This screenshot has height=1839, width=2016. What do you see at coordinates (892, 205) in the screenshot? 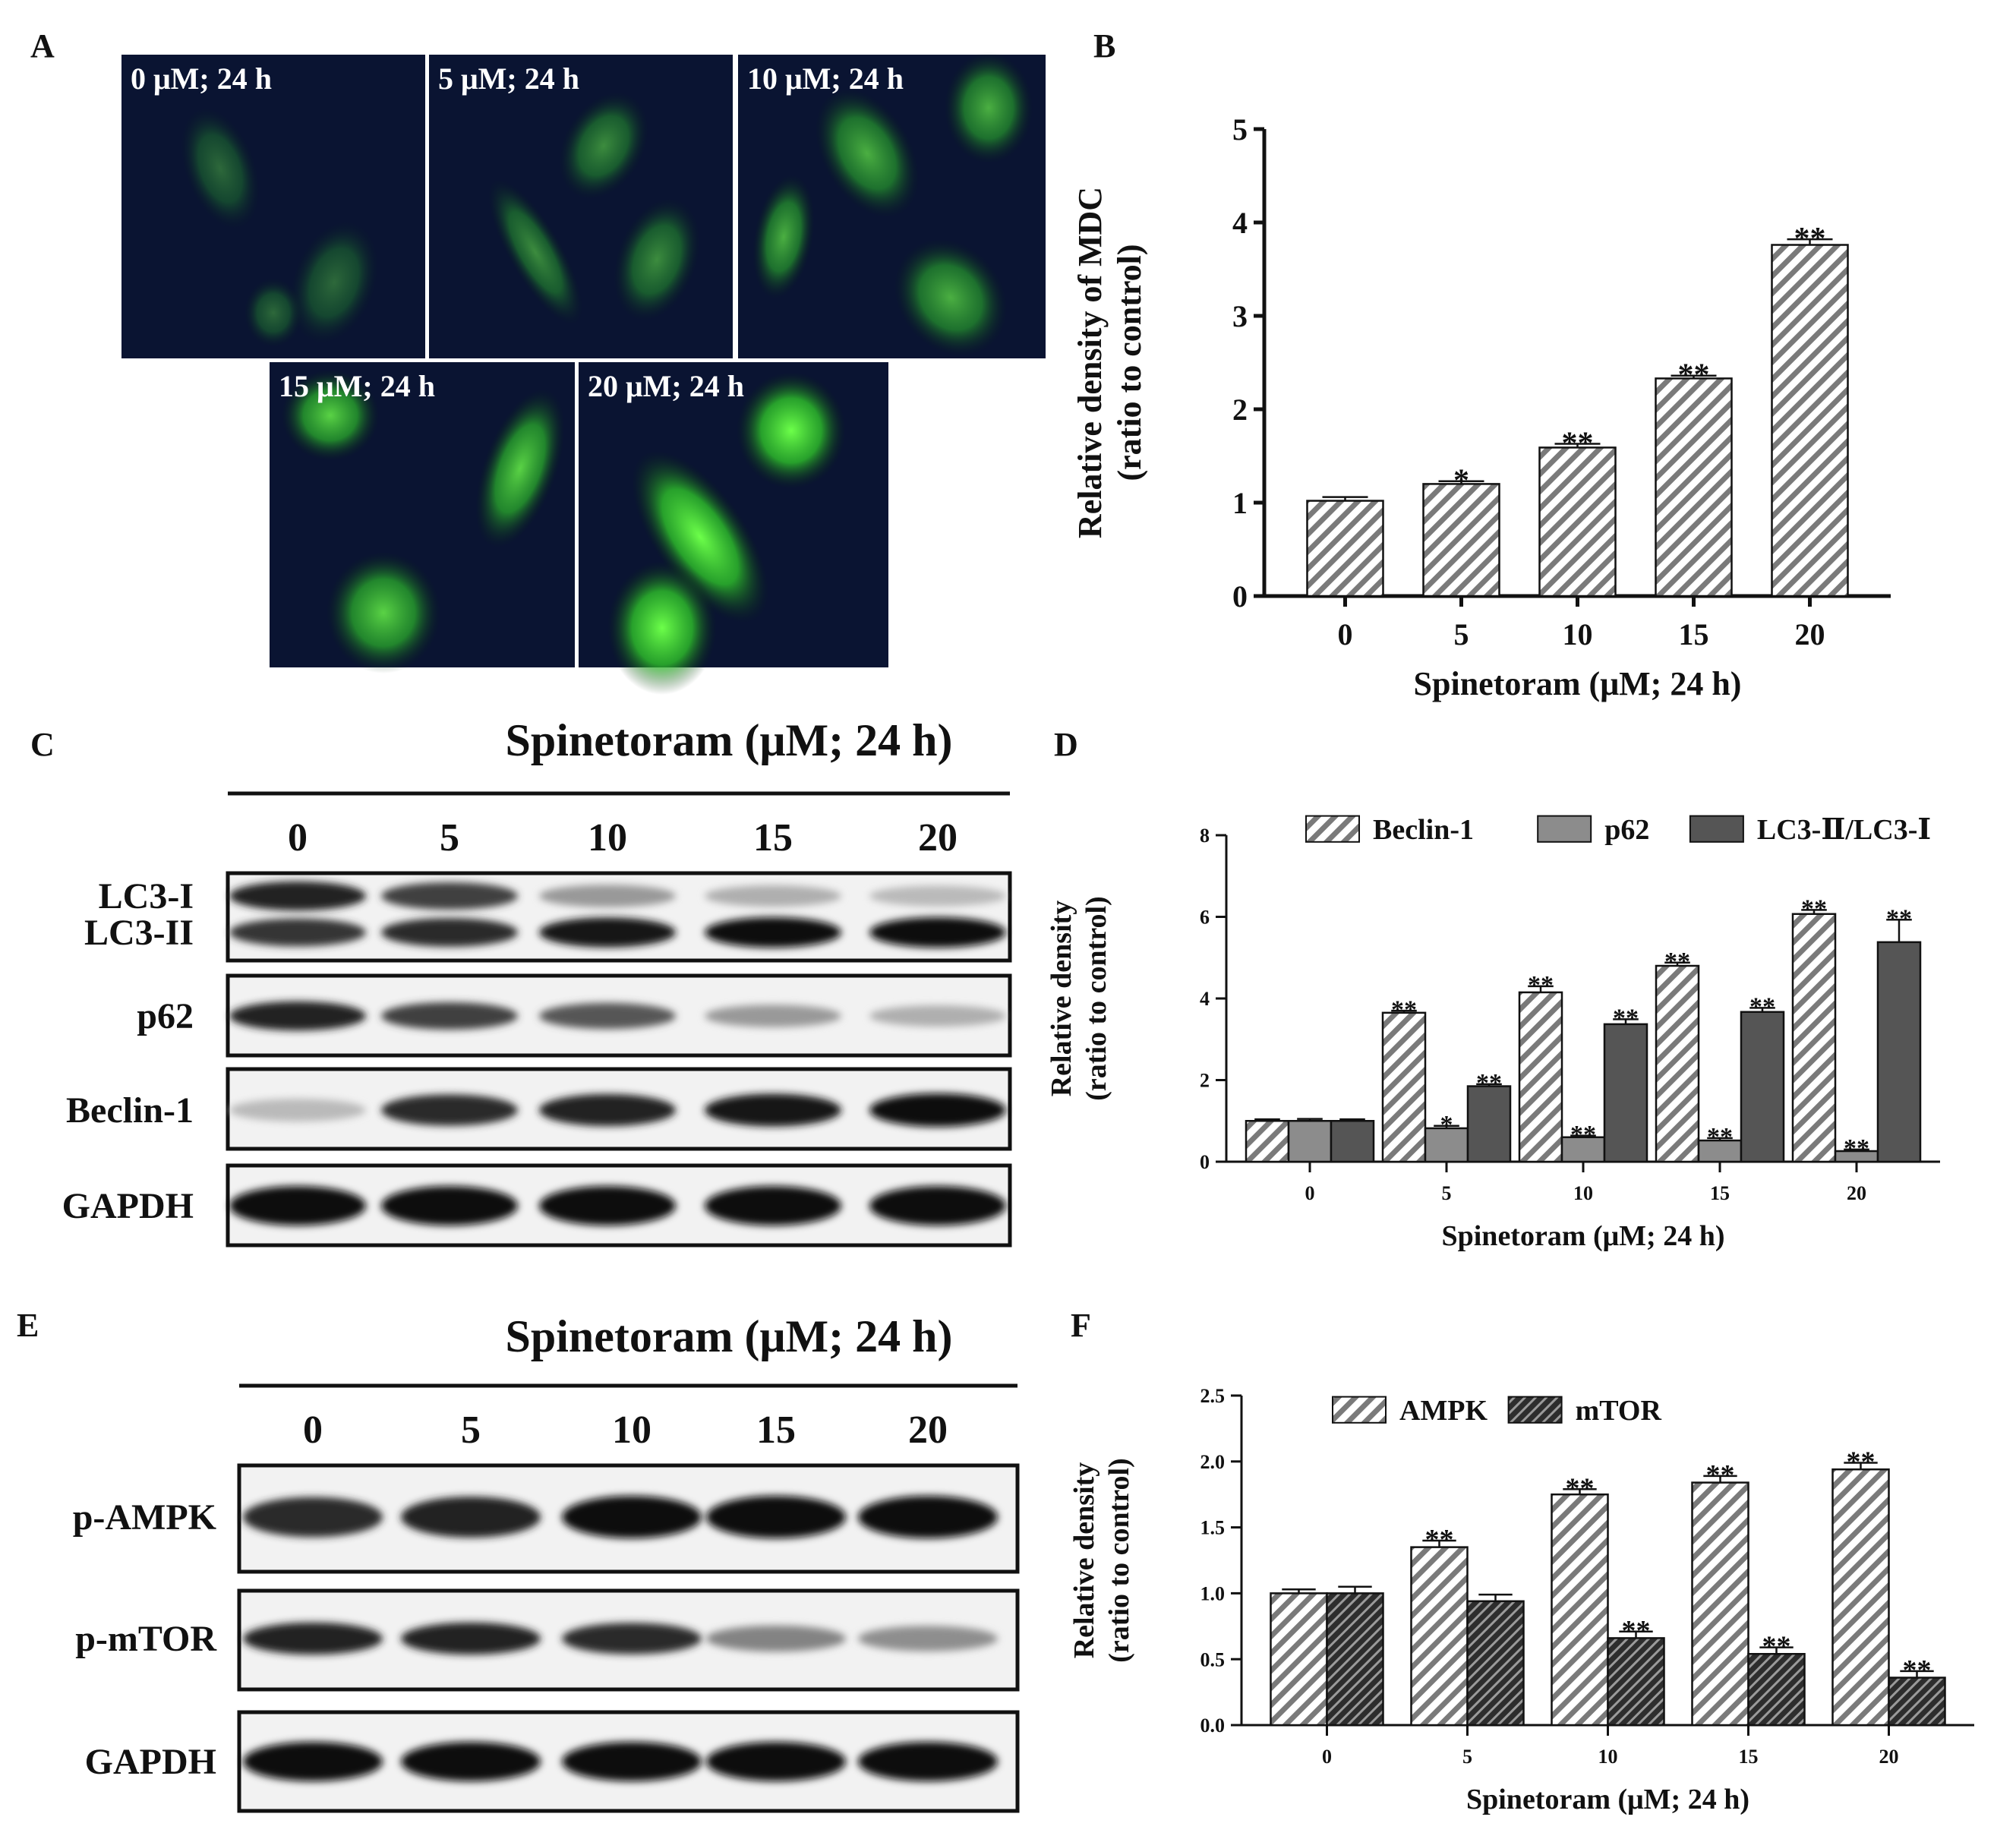
I see `micrograph: 10 μM; 24 h` at bounding box center [892, 205].